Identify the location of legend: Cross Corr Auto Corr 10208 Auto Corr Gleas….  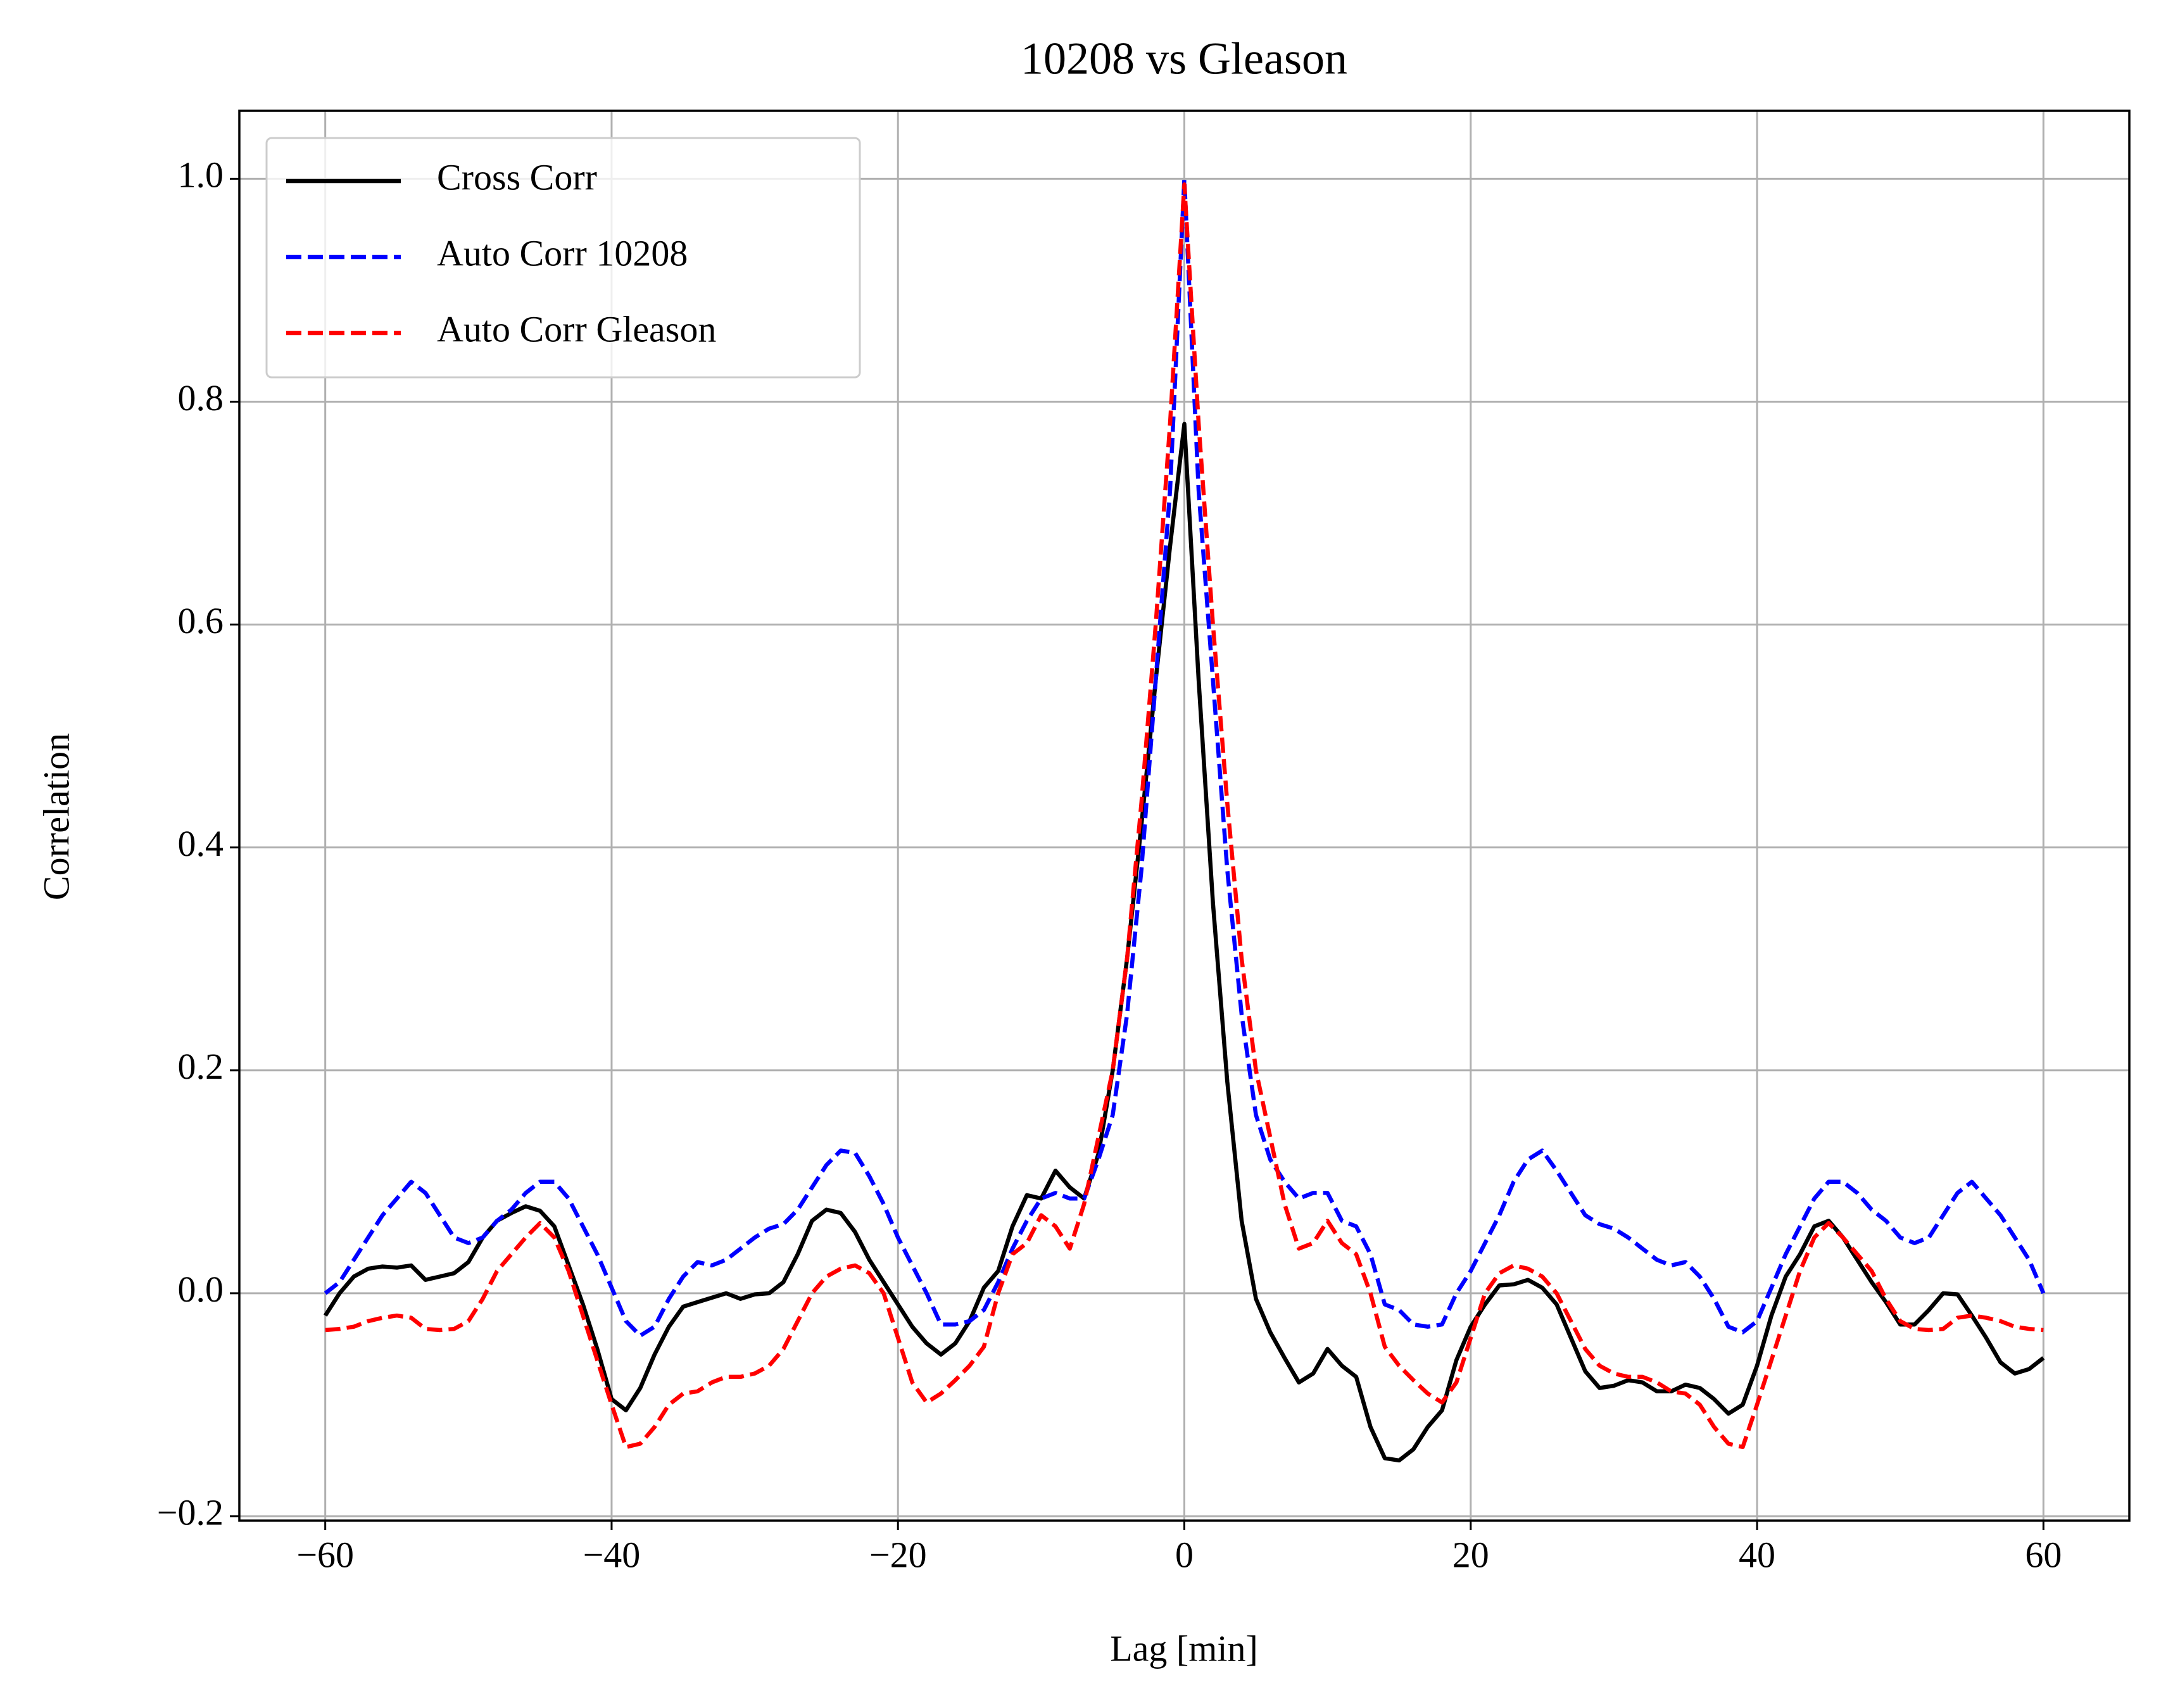
(563, 258).